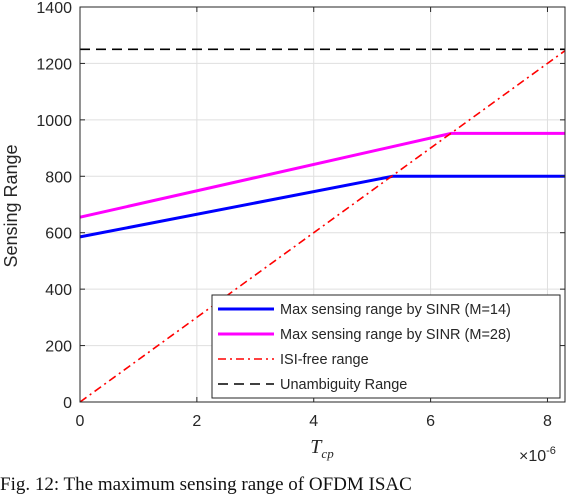  I want to click on x-tick-label: 6, so click(430, 421).